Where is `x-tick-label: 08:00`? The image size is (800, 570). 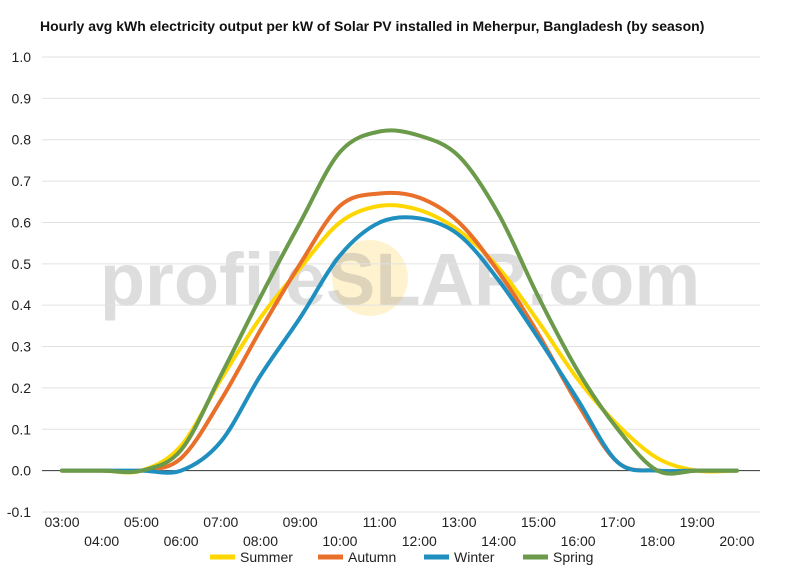 x-tick-label: 08:00 is located at coordinates (260, 541).